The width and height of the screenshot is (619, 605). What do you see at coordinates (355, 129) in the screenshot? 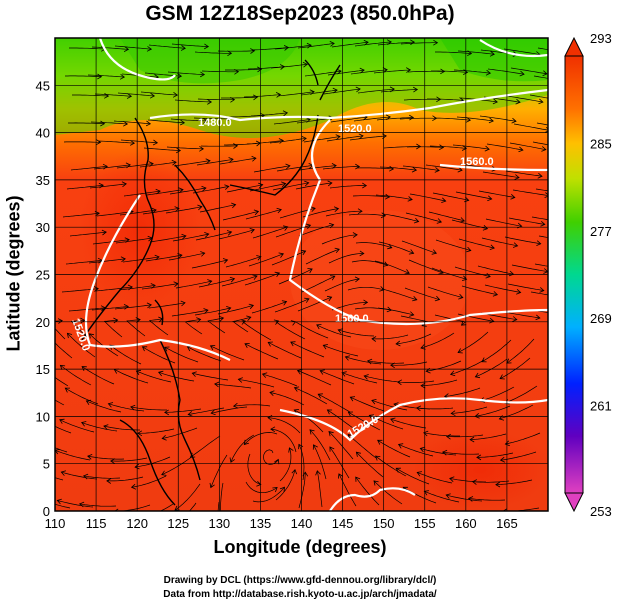
I see `contour-label: 1520.0` at bounding box center [355, 129].